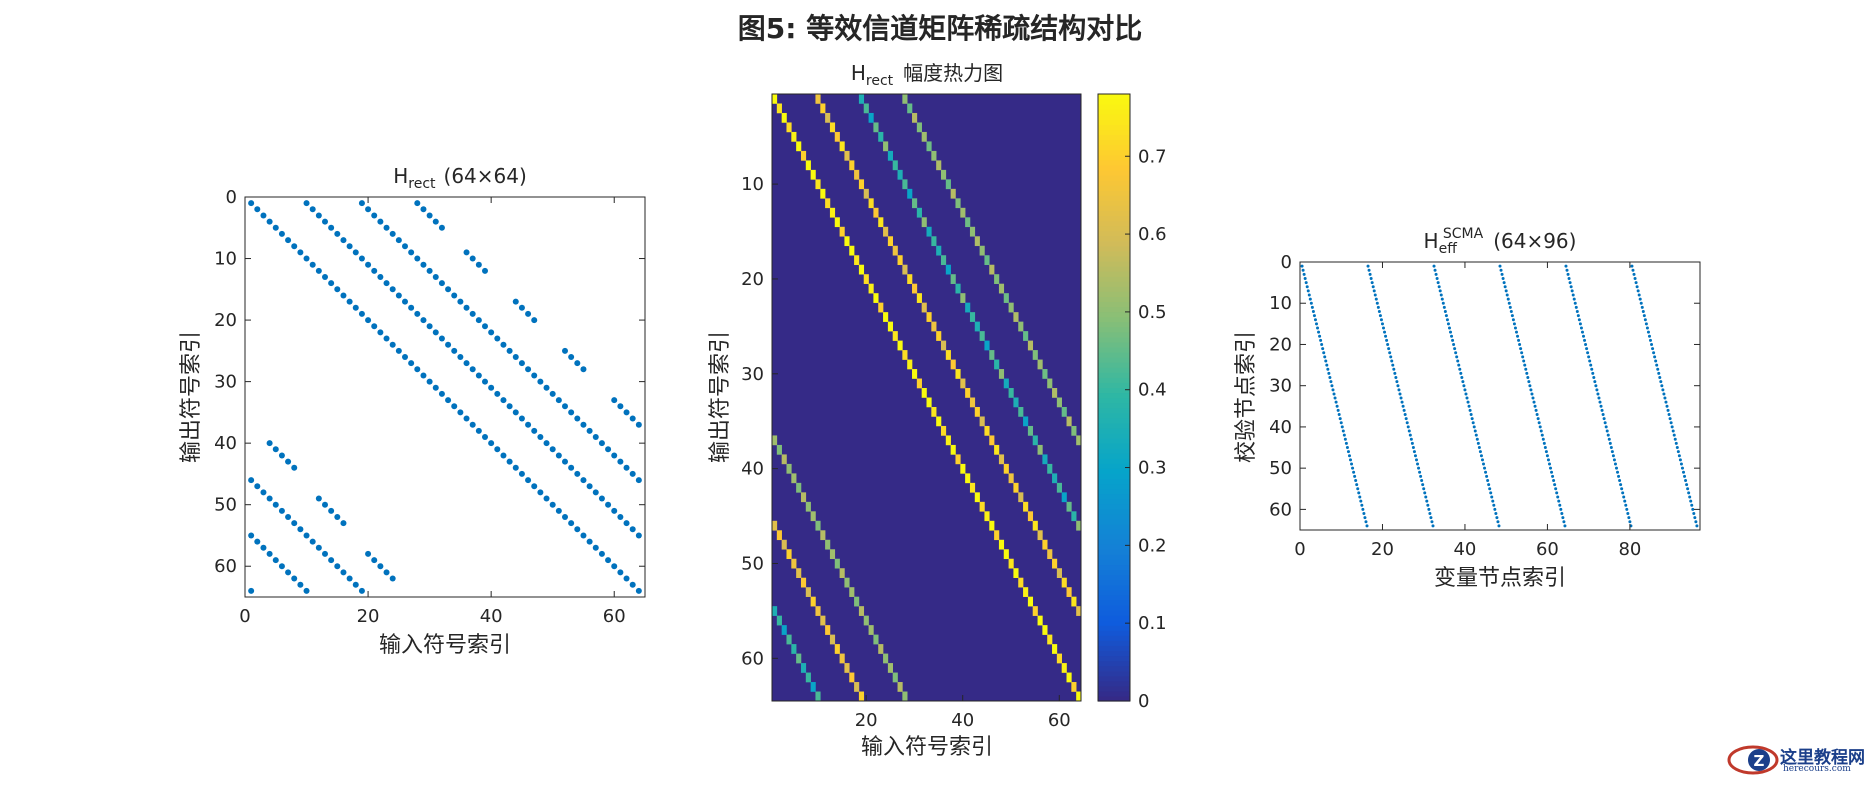  I want to click on heatmap-ylabel: 输出符号索引, so click(720, 397).